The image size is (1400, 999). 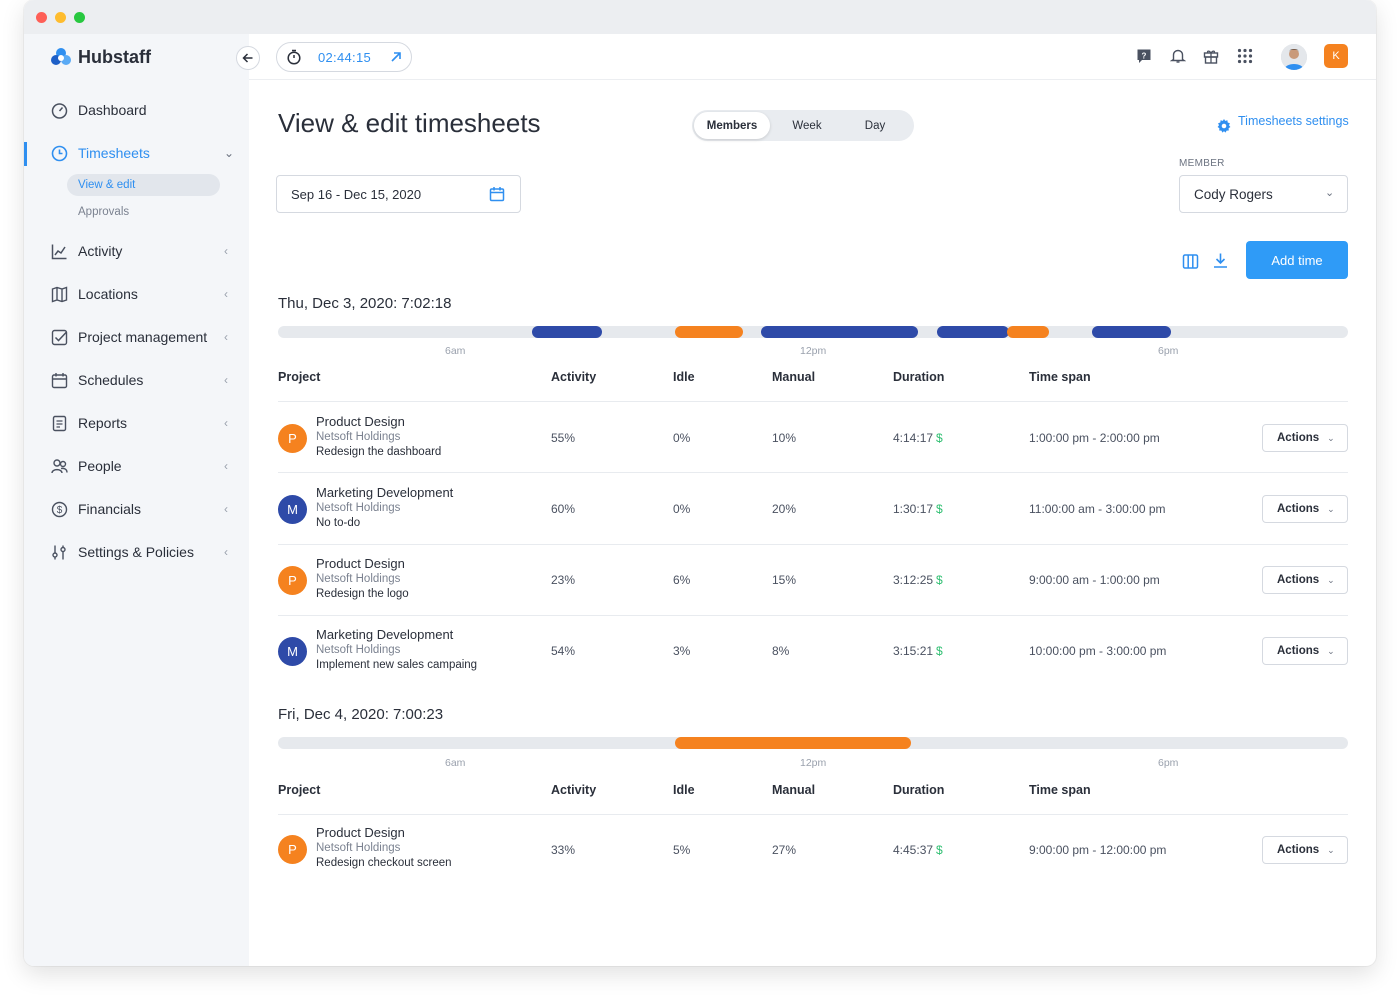 What do you see at coordinates (1293, 121) in the screenshot?
I see `timesheets-settings-label: Timesheets settings` at bounding box center [1293, 121].